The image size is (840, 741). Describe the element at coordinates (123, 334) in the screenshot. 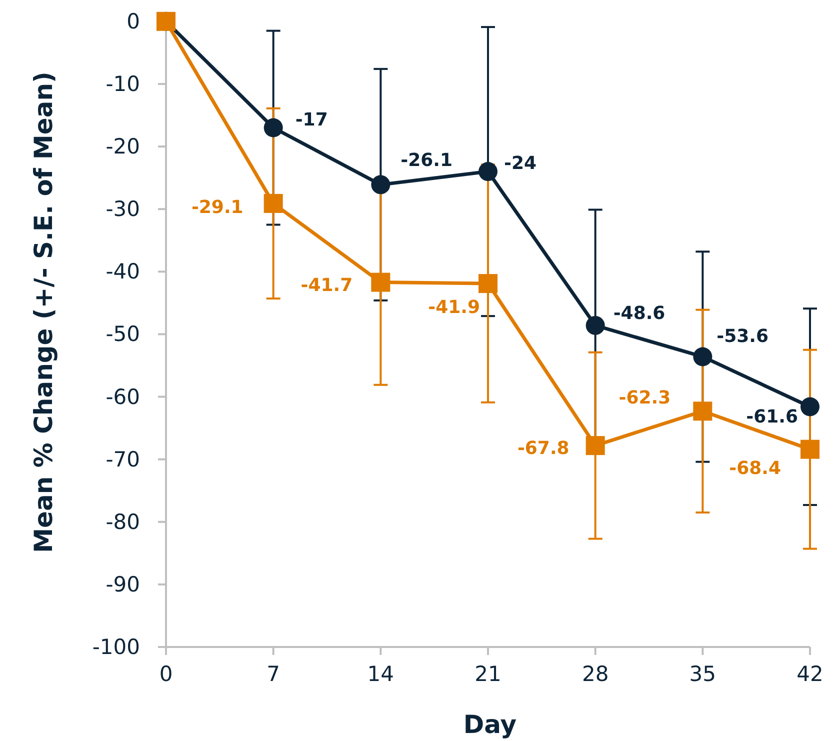

I see `y-tick-label: -50` at that location.